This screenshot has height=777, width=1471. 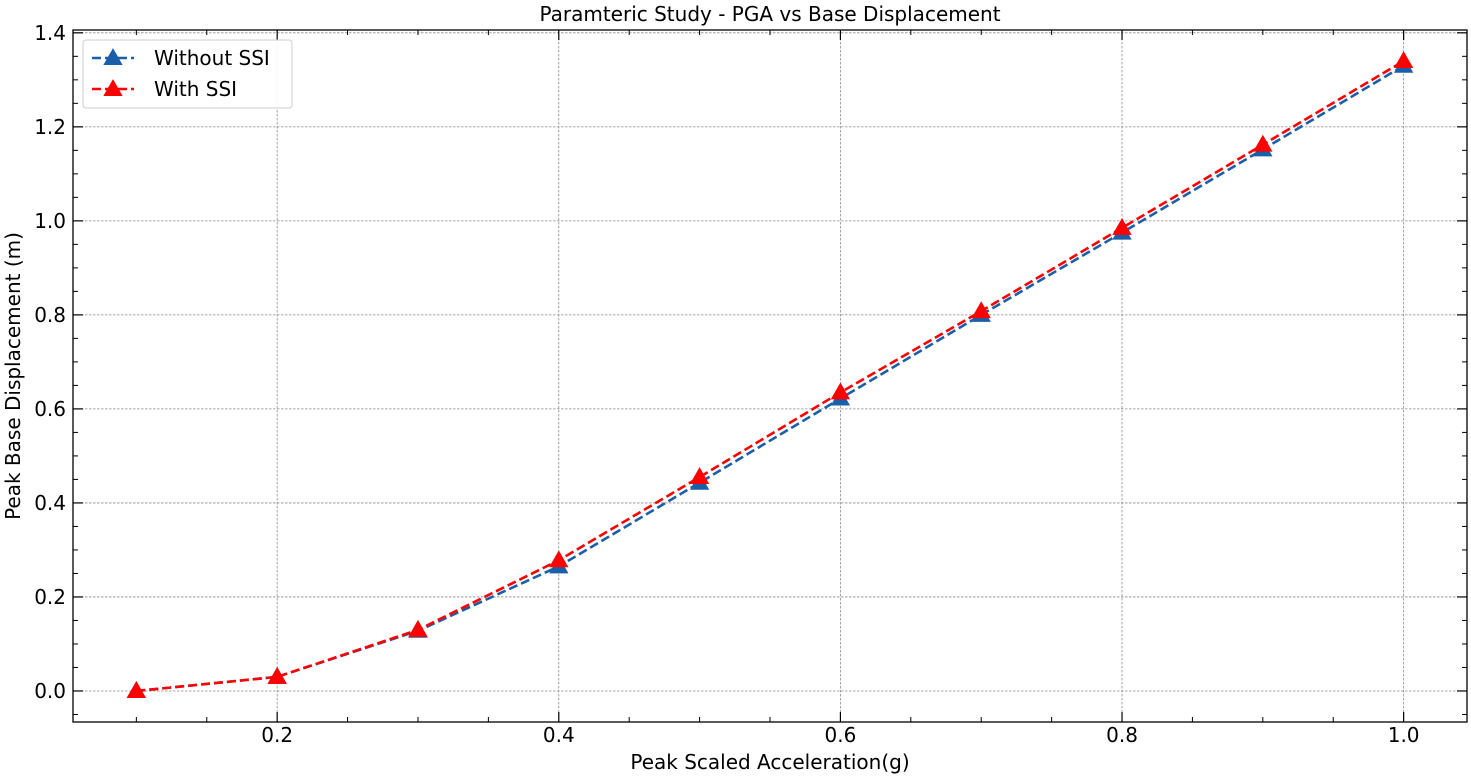 I want to click on y-tick-label: 1.0, so click(x=50, y=221).